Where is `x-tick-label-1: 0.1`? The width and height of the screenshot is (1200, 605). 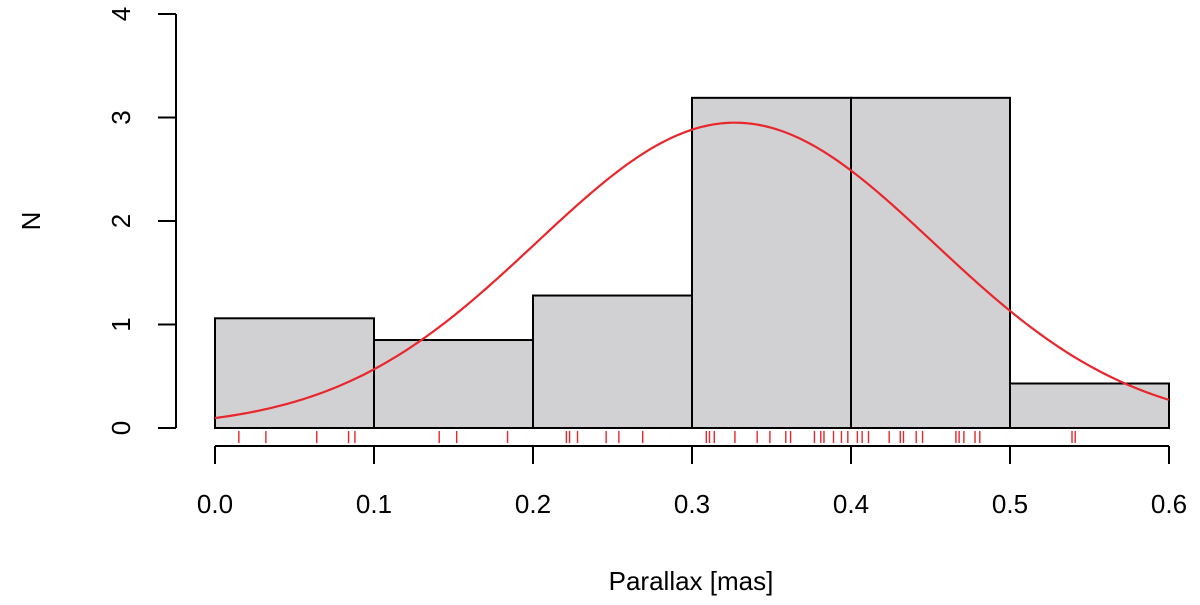 x-tick-label-1: 0.1 is located at coordinates (374, 504).